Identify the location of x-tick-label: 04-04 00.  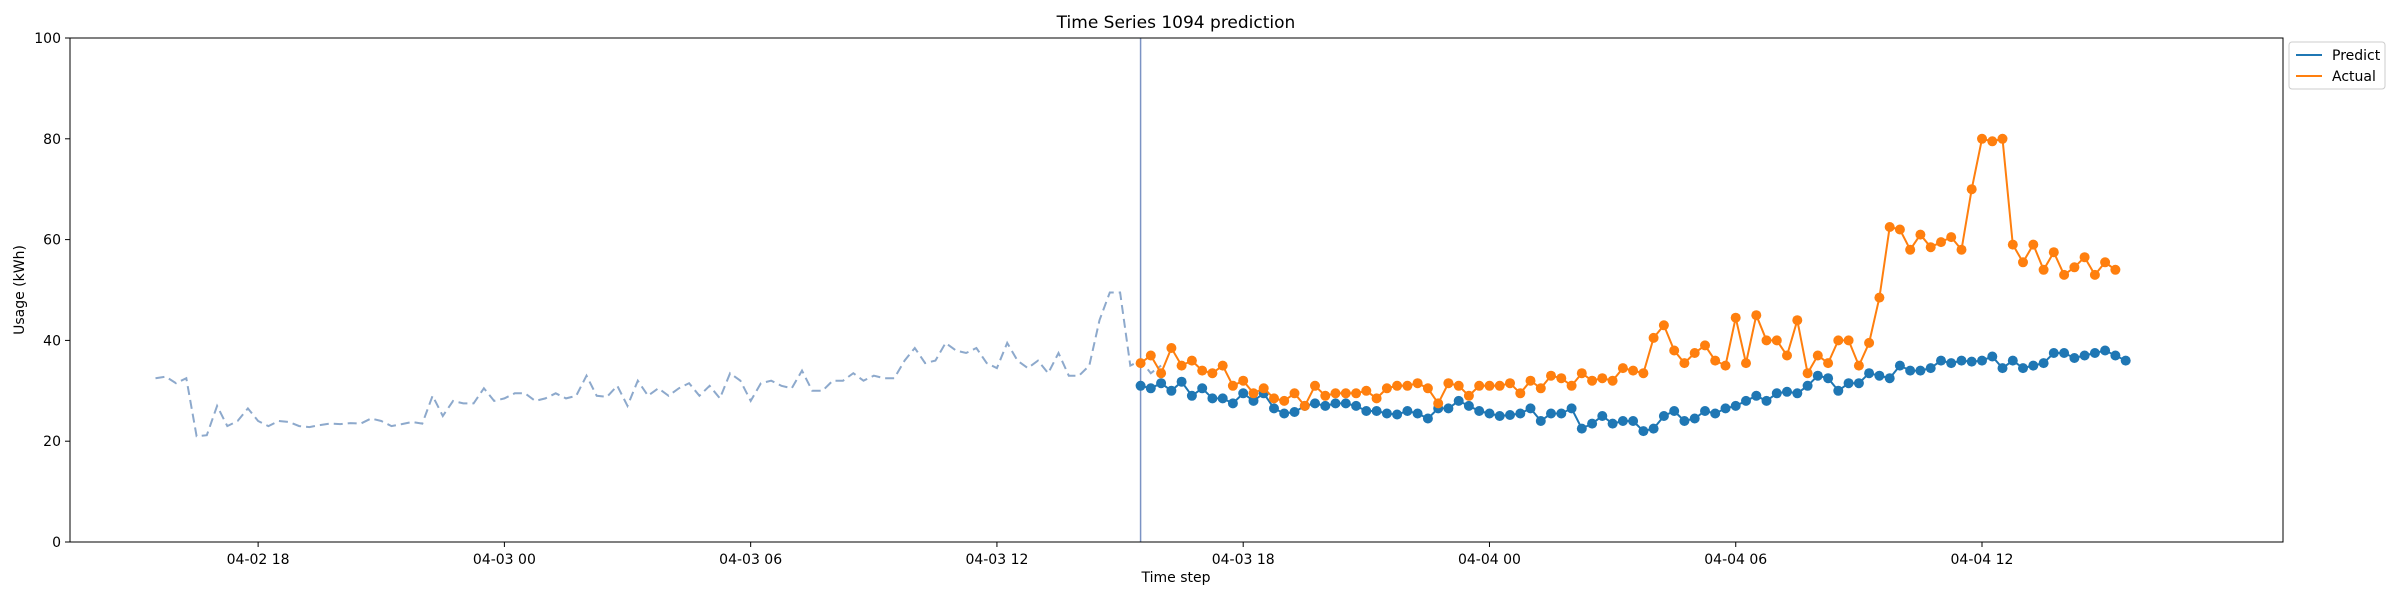
(1489, 560).